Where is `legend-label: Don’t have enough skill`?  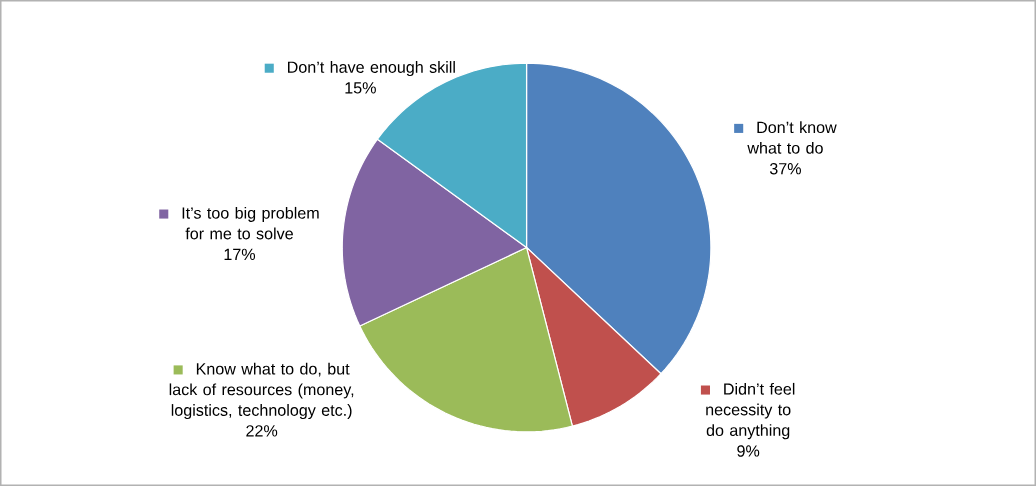 legend-label: Don’t have enough skill is located at coordinates (371, 69).